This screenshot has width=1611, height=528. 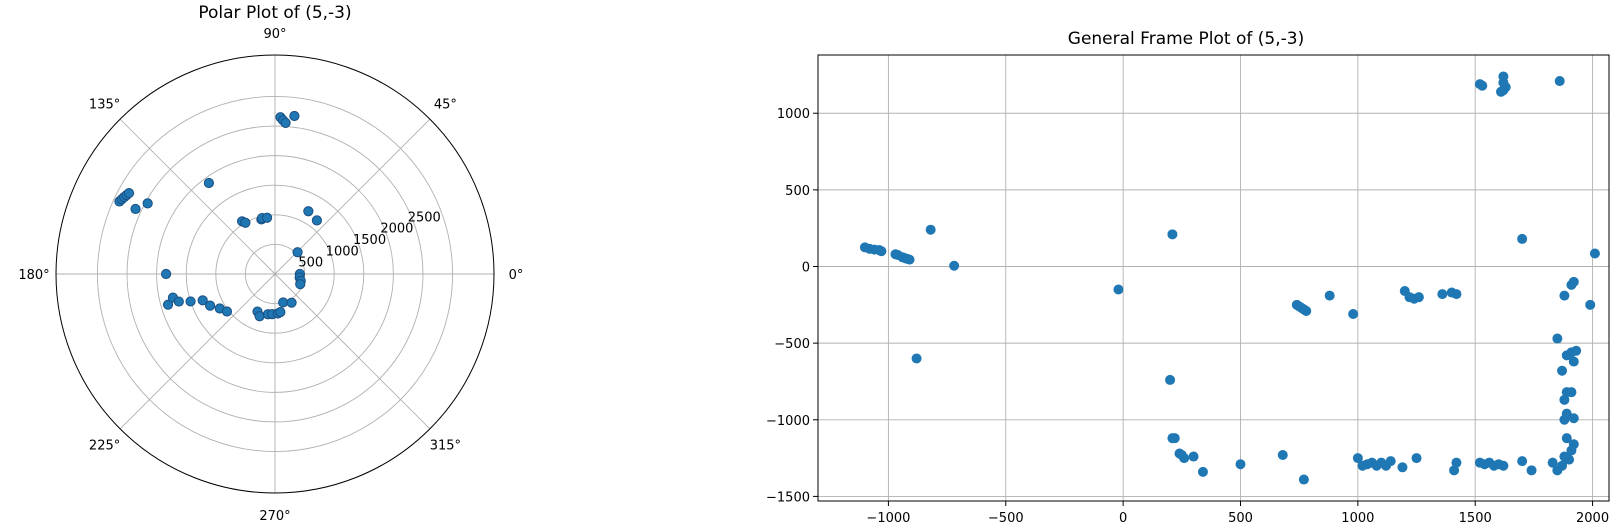 What do you see at coordinates (1186, 39) in the screenshot?
I see `cartesian-chart-title: General Frame Plot of (5,-3)` at bounding box center [1186, 39].